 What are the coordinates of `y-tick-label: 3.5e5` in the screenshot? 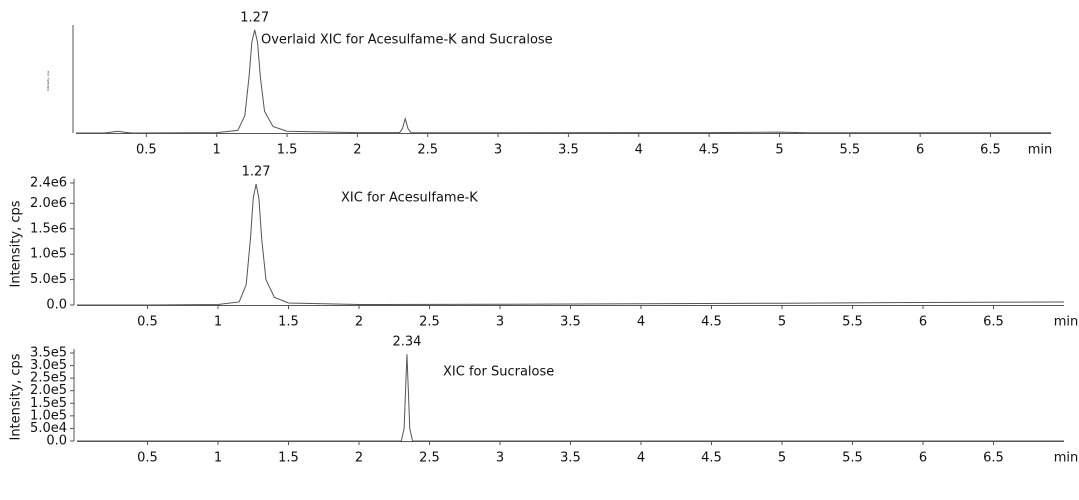 It's located at (48, 353).